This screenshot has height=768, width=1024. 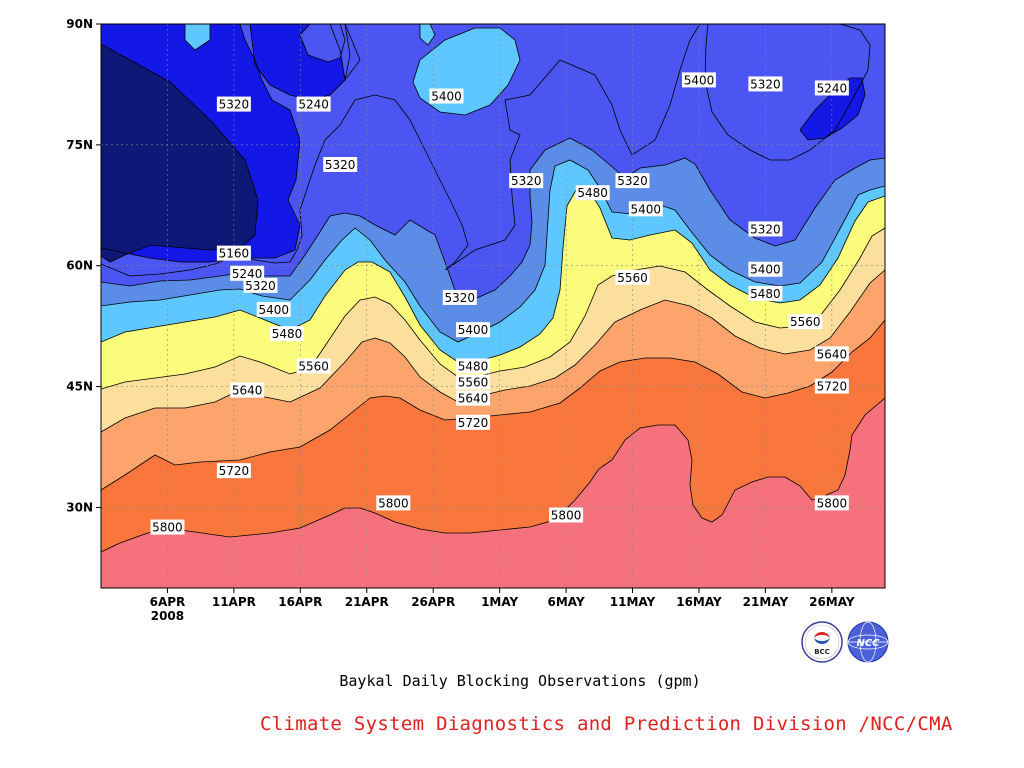 What do you see at coordinates (520, 681) in the screenshot?
I see `chart-caption: Baykal Daily Blocking Observations (gpm)` at bounding box center [520, 681].